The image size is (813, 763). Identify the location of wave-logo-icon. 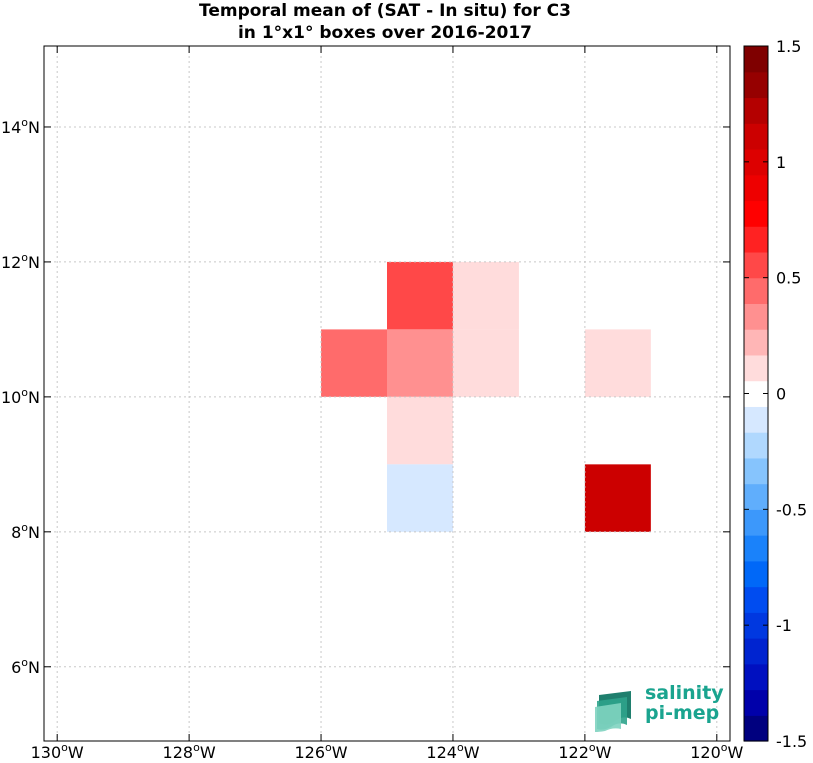
(613, 711).